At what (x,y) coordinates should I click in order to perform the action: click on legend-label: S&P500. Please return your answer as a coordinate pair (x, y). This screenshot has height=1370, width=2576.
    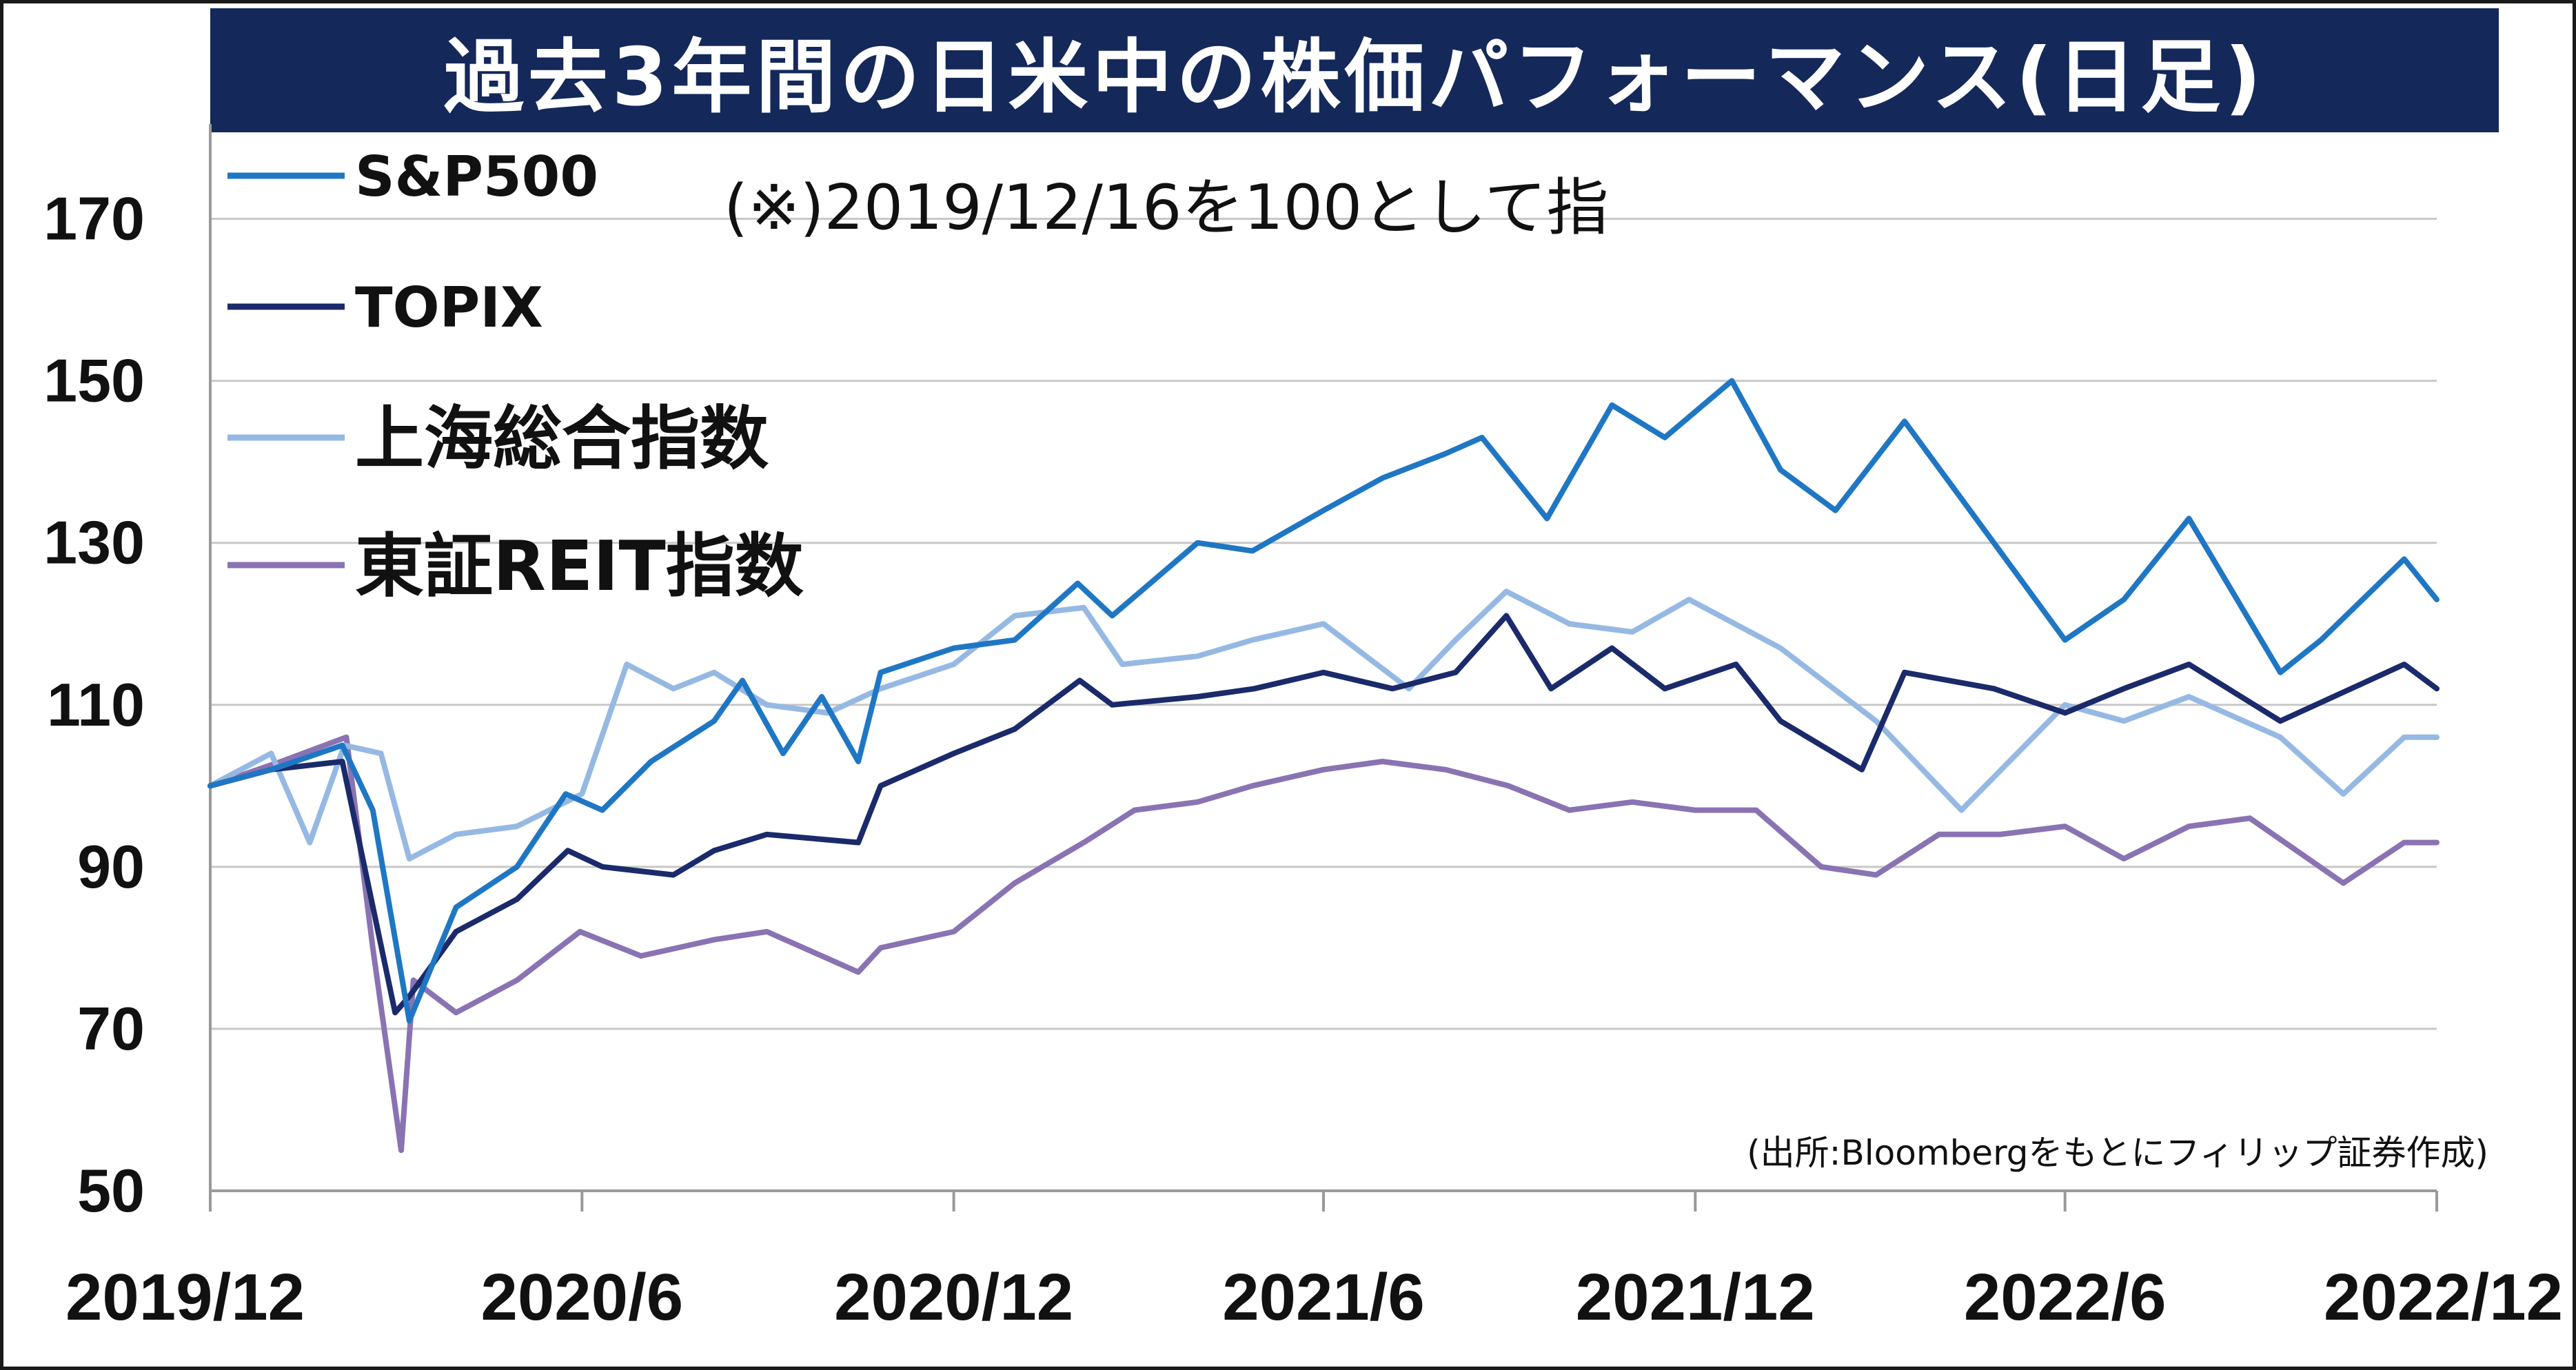
    Looking at the image, I should click on (476, 177).